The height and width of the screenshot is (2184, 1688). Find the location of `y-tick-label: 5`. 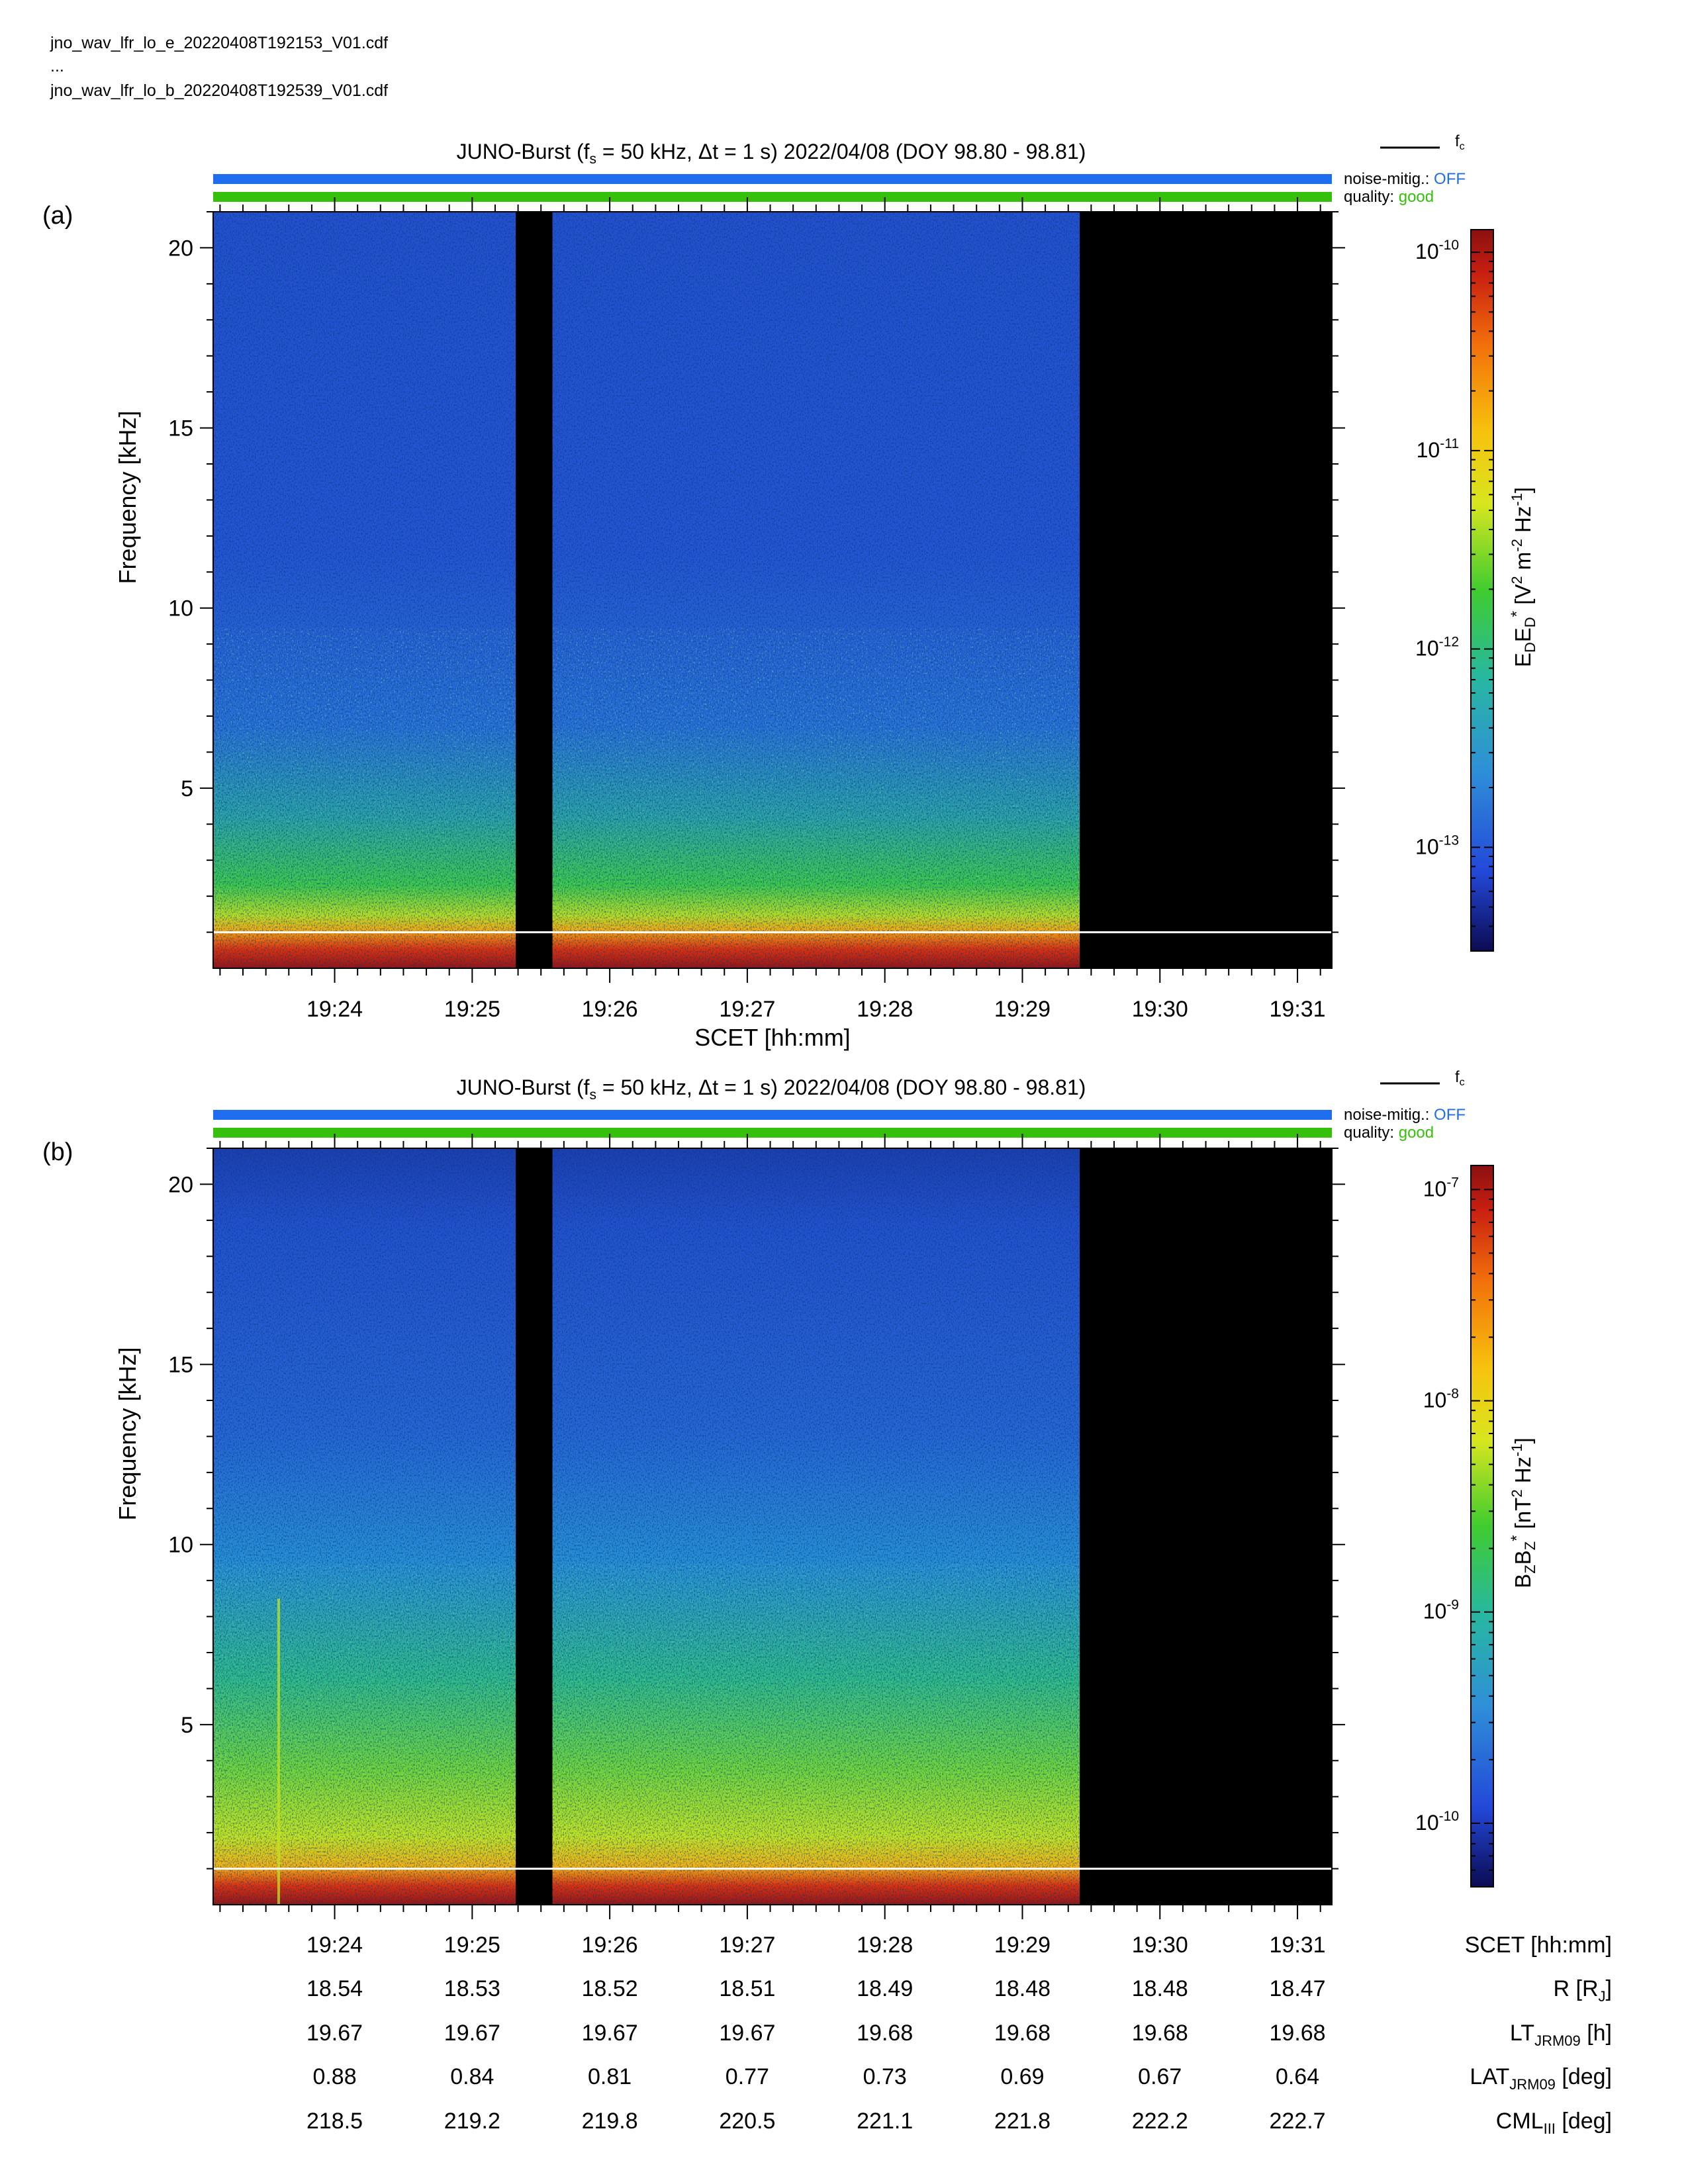

y-tick-label: 5 is located at coordinates (187, 1726).